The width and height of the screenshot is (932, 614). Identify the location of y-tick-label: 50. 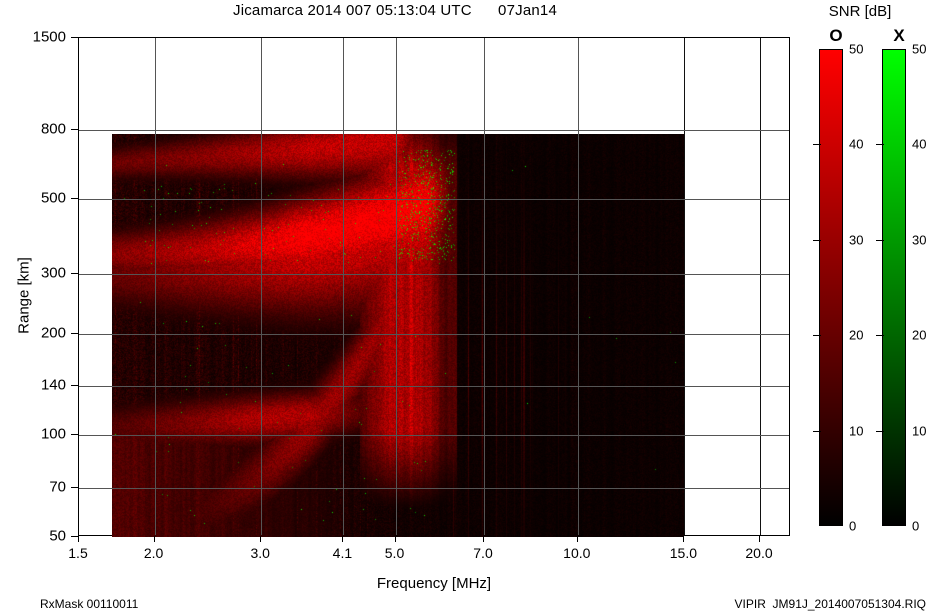
(57, 536).